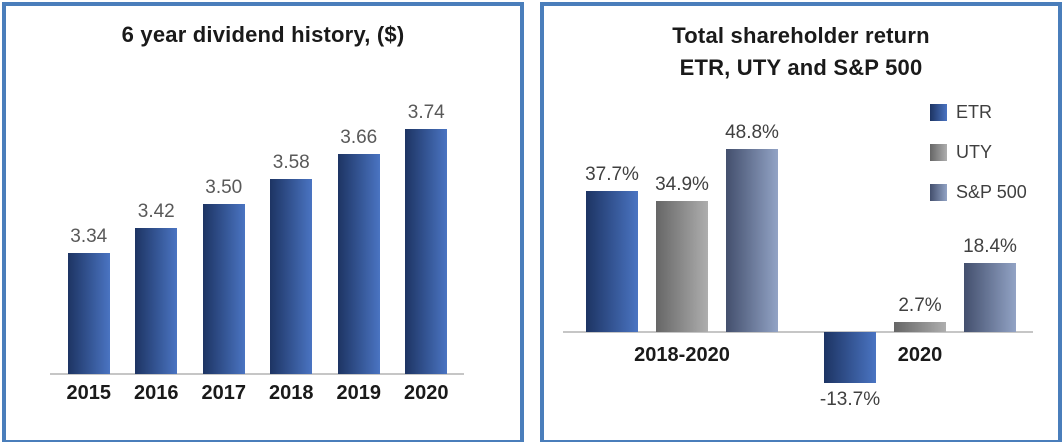  Describe the element at coordinates (89, 393) in the screenshot. I see `x-axis-label-2015: 2015` at that location.